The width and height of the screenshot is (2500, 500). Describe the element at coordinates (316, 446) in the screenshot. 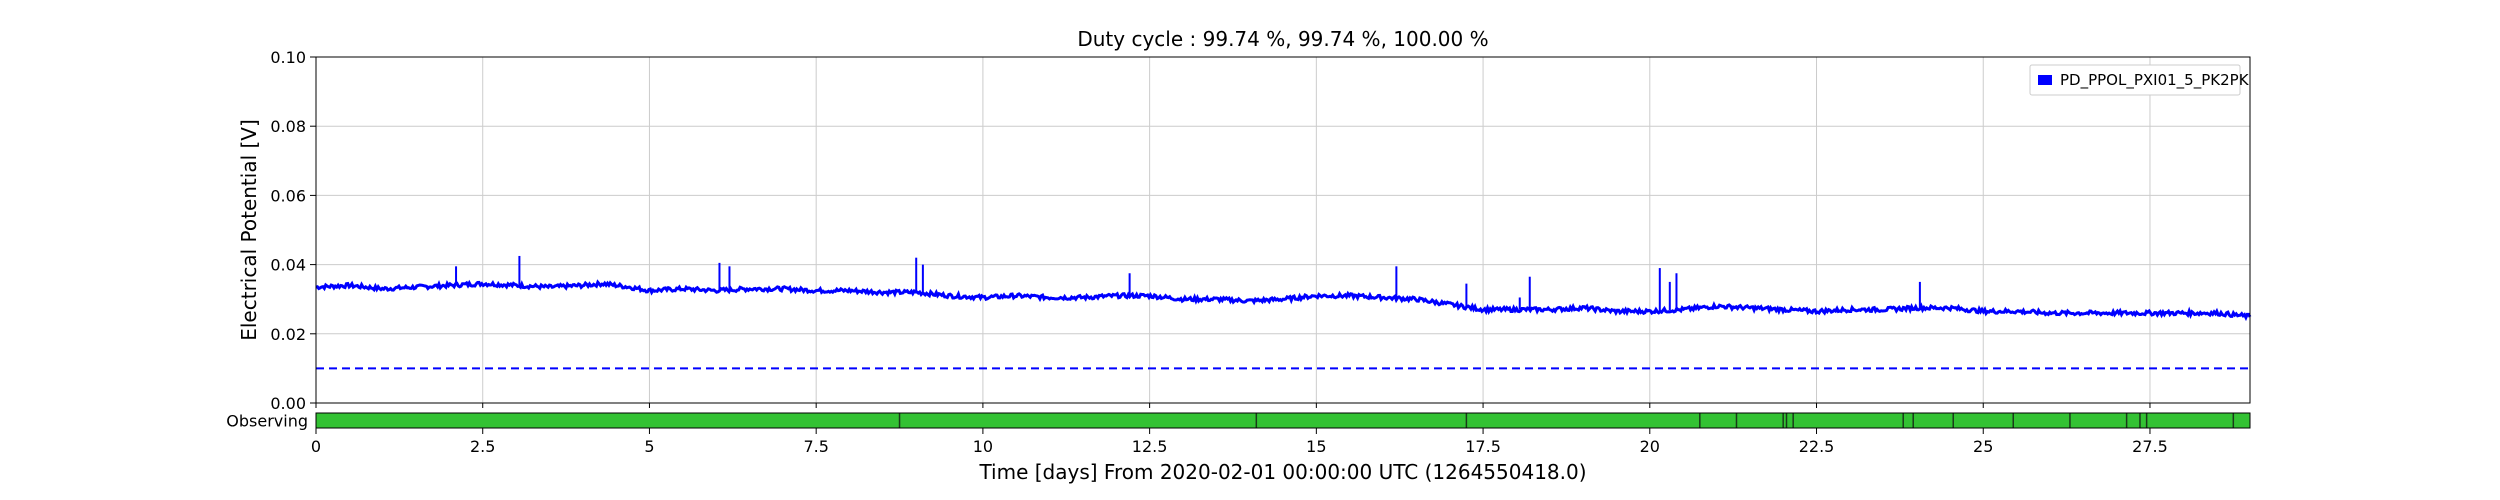

I see `x-tick-label: 0` at that location.